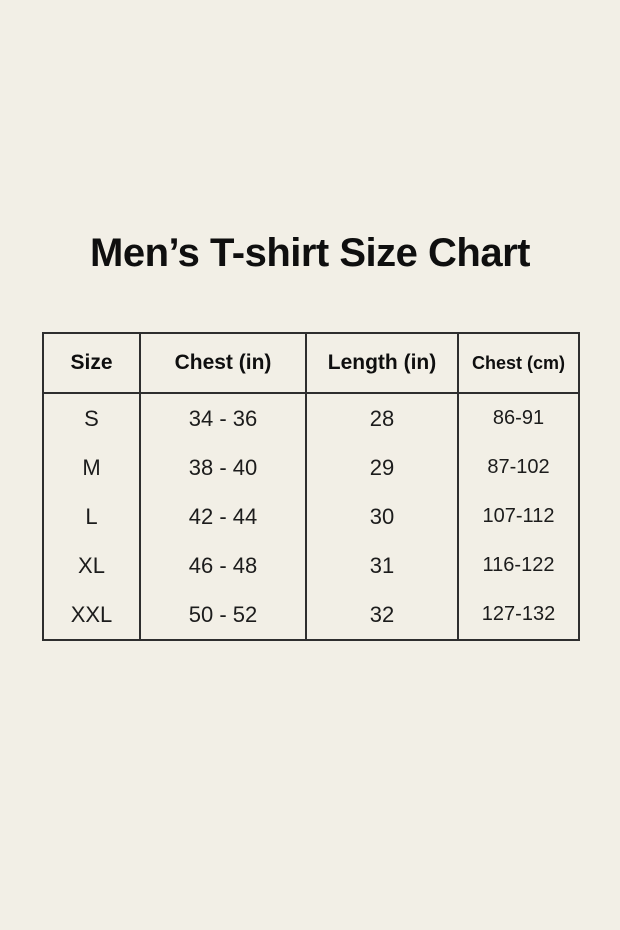 This screenshot has width=620, height=930. What do you see at coordinates (91, 615) in the screenshot?
I see `table-cell: XXL` at bounding box center [91, 615].